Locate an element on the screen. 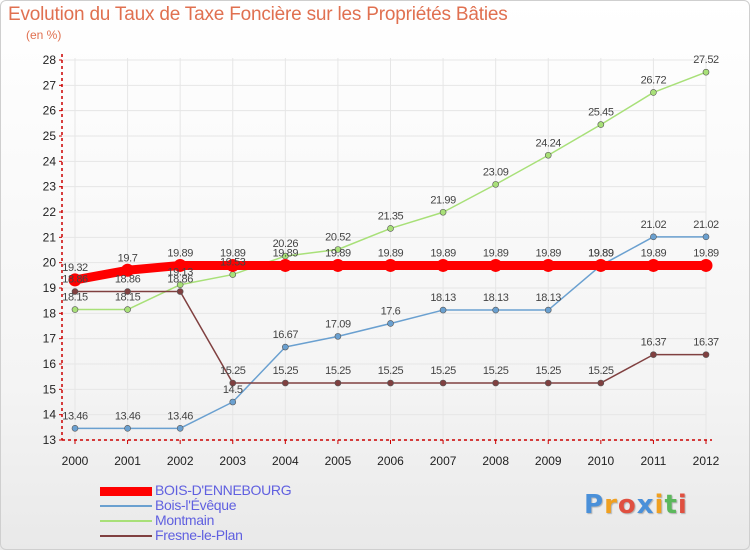  legend-swatch is located at coordinates (126, 521).